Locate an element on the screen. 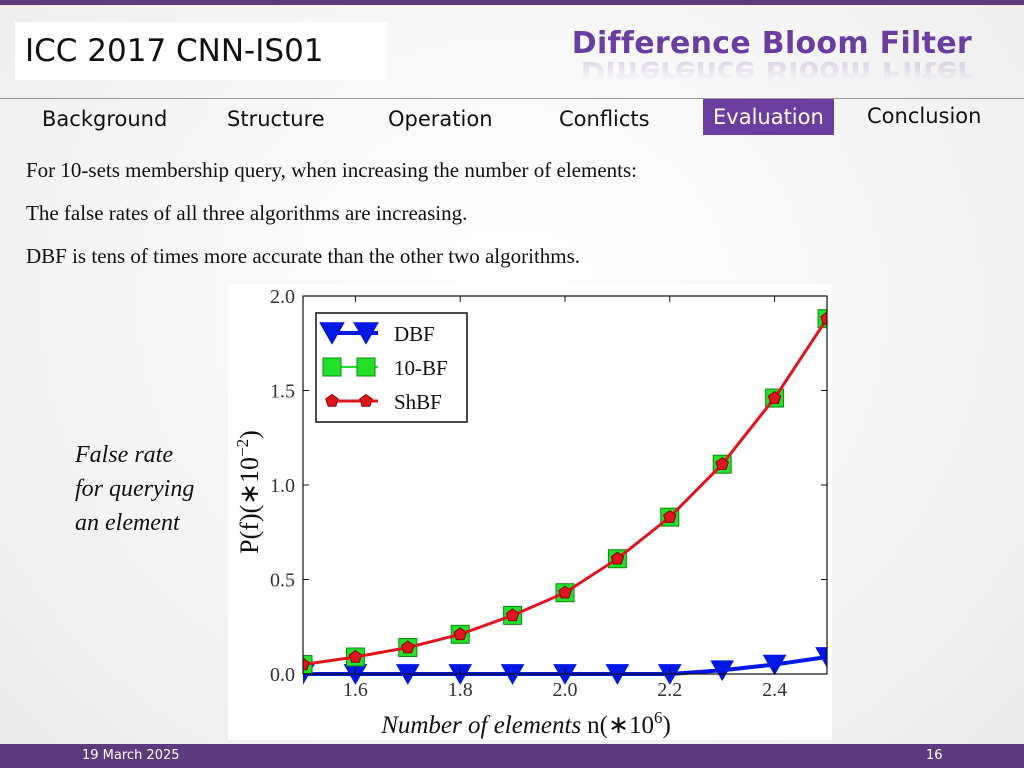  nav-divider is located at coordinates (512, 98).